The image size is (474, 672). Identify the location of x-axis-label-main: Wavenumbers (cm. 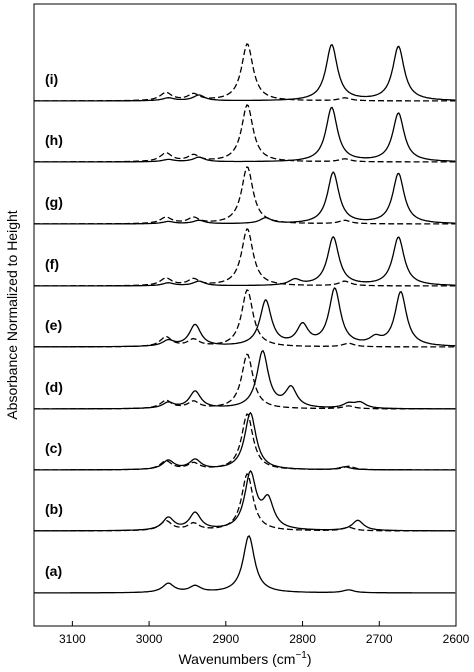
(236, 659).